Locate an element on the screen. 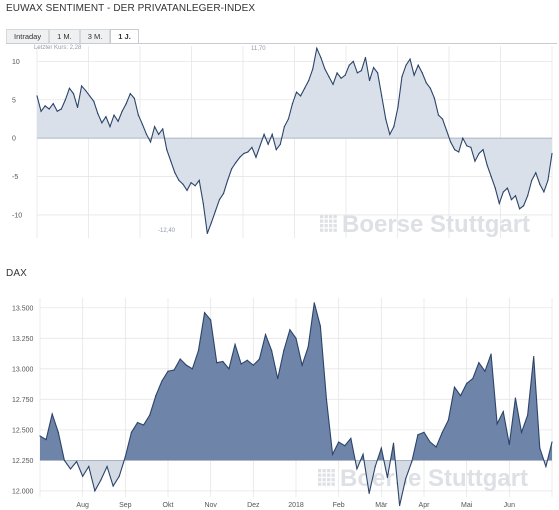 The width and height of the screenshot is (559, 510). period-tabs: Intraday 1 M. 3 M. 1 J. is located at coordinates (72, 36).